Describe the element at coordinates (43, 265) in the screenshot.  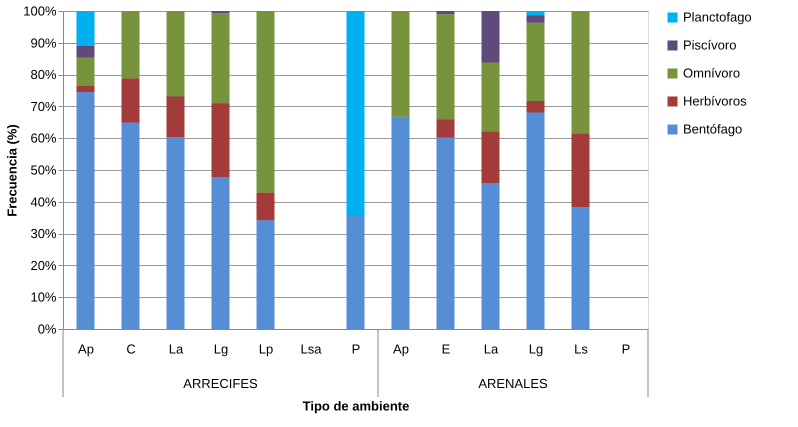
I see `y-tick-label: 20%` at that location.